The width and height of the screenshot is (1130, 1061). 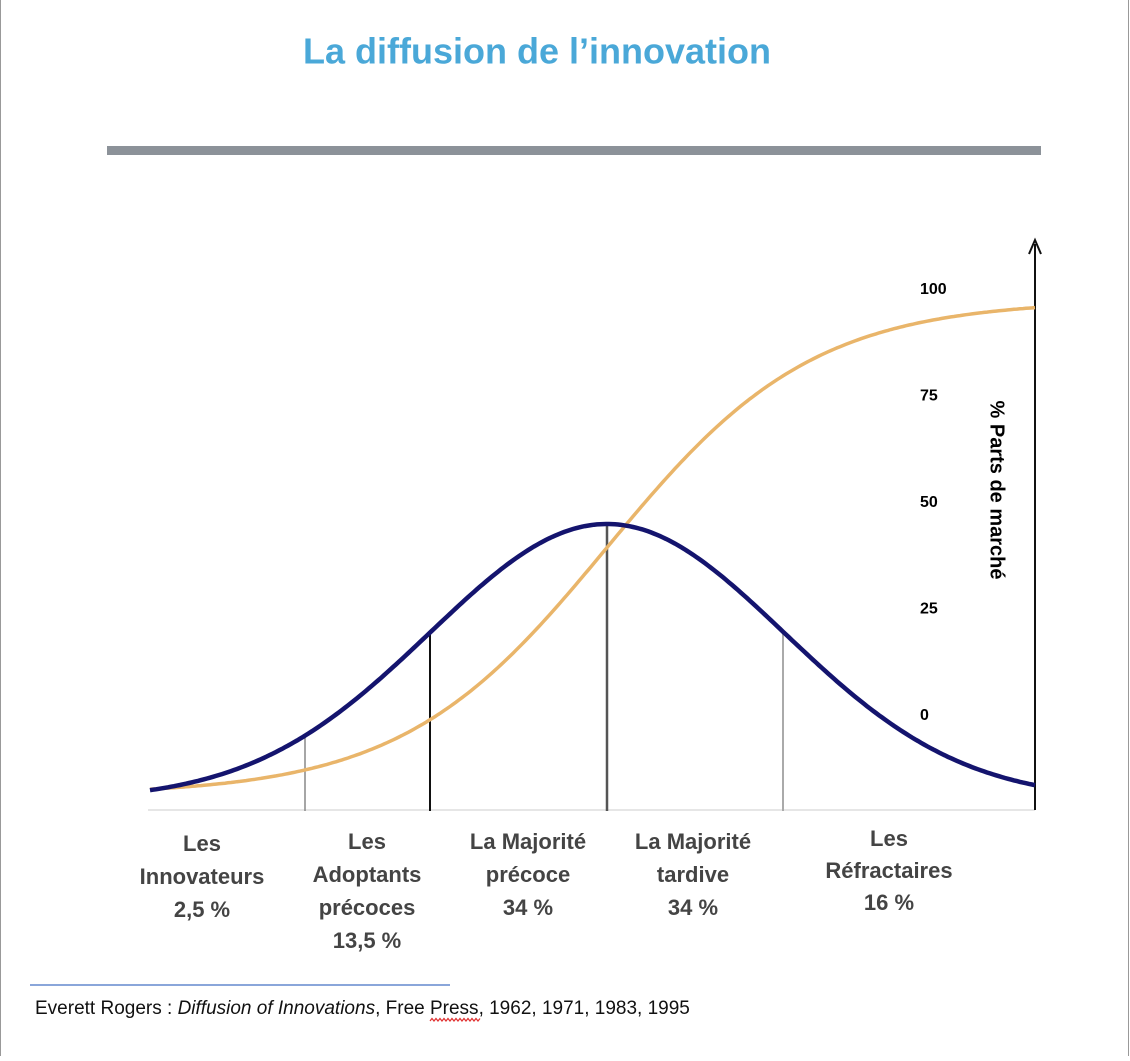 What do you see at coordinates (537, 51) in the screenshot?
I see `title: La diffusion de l’innovation` at bounding box center [537, 51].